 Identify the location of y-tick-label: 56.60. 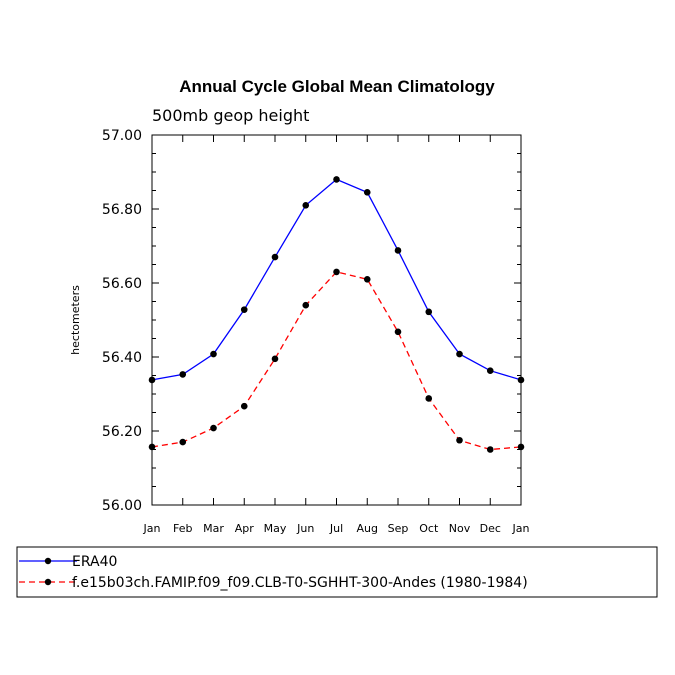
(122, 284).